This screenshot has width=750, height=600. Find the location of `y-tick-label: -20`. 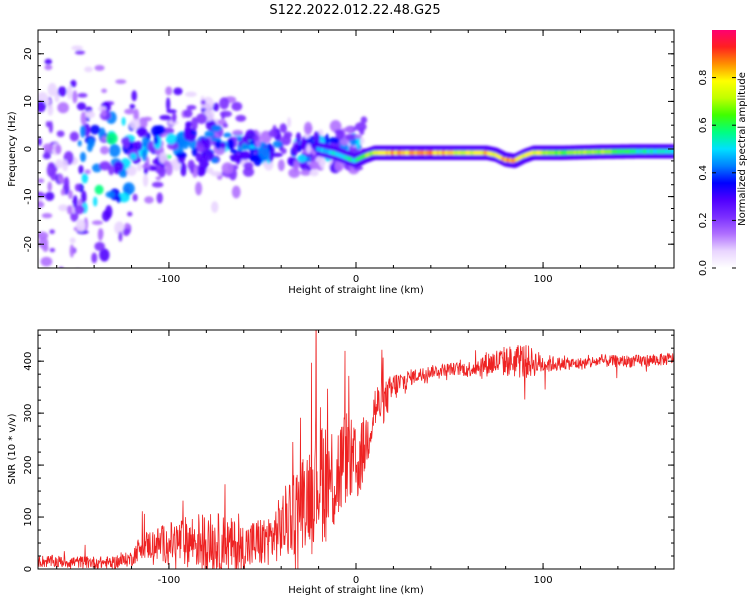

y-tick-label: -20 is located at coordinates (28, 244).